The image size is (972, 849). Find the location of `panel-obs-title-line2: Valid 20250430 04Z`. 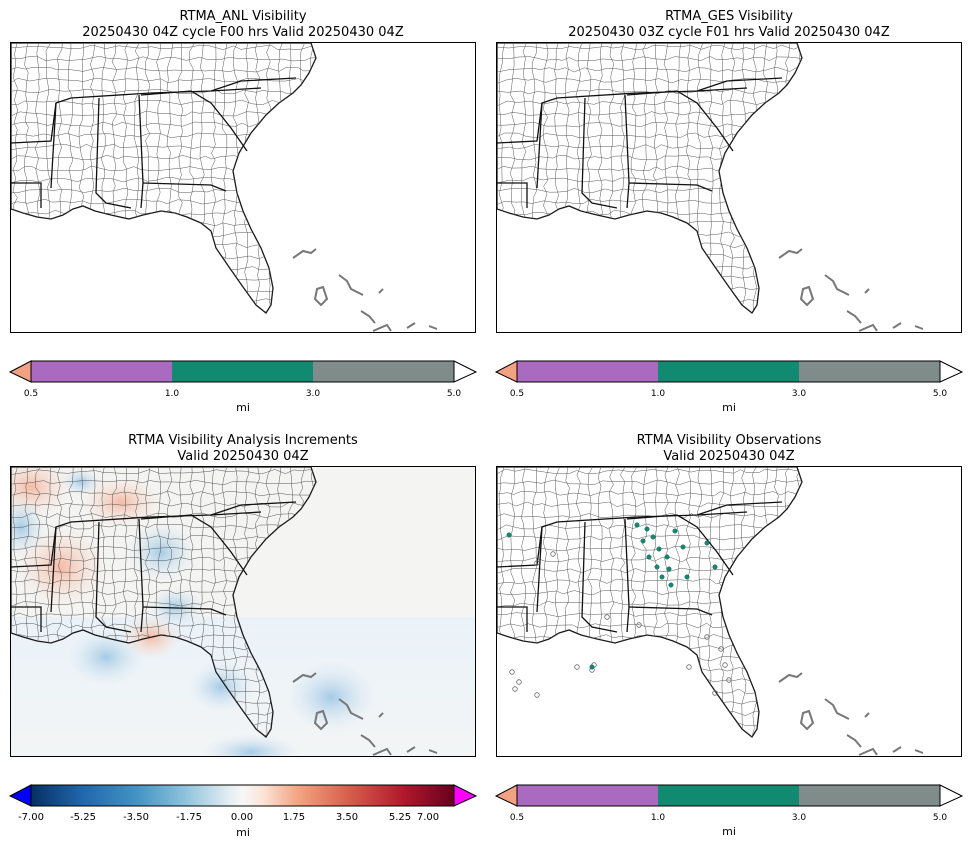

panel-obs-title-line2: Valid 20250430 04Z is located at coordinates (729, 456).